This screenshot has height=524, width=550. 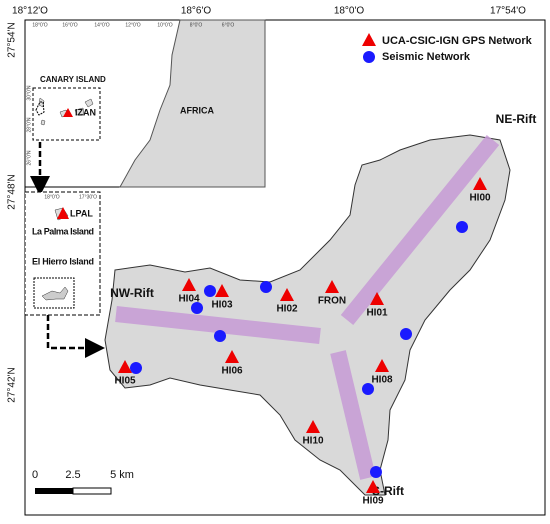 I want to click on inset-tick: 26°0'N, so click(x=29, y=157).